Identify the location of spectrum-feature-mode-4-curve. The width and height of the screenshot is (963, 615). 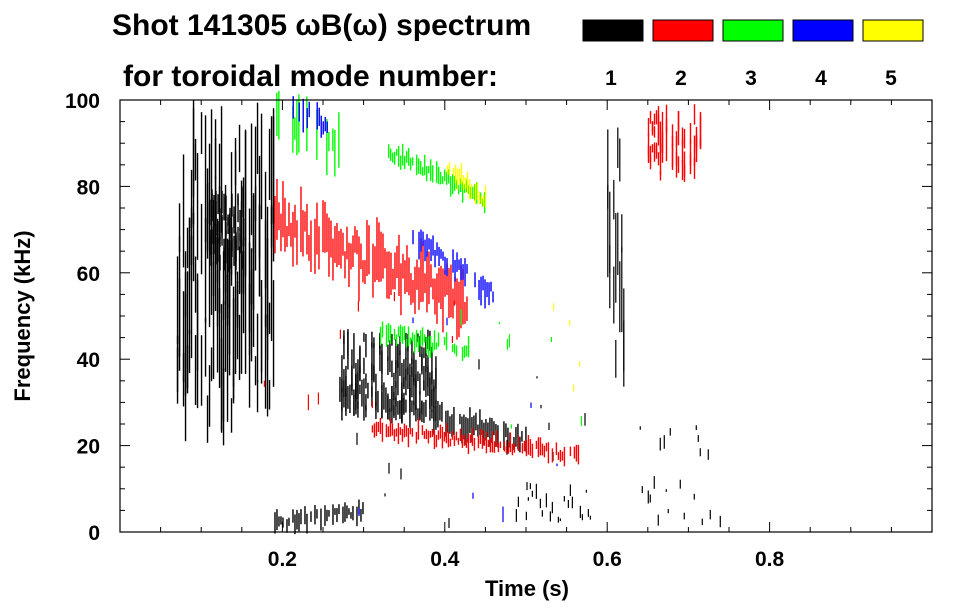
(310, 117).